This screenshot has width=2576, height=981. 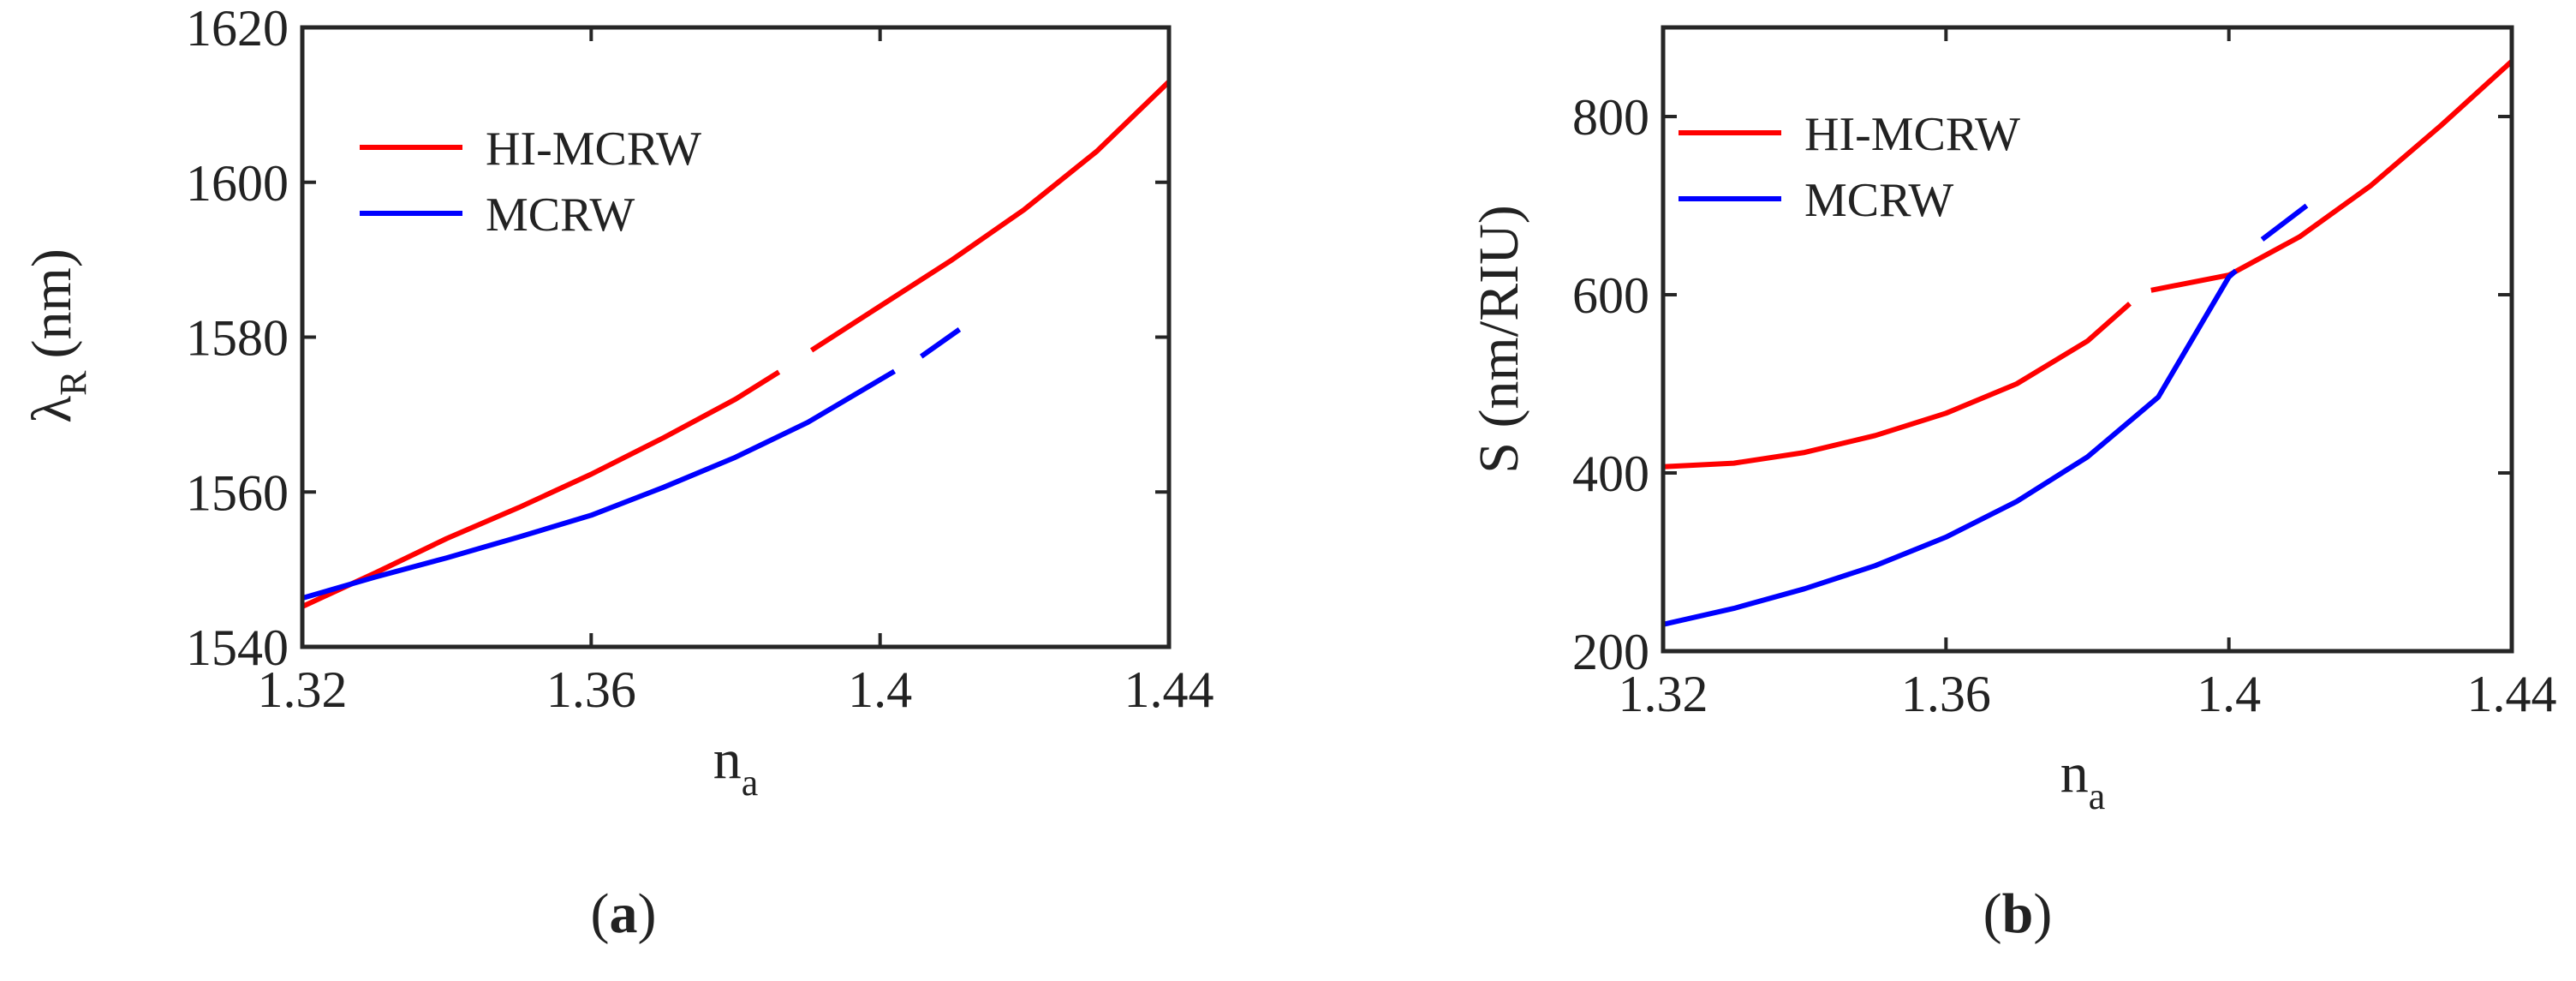 I want to click on panel-a-x-tick-labels: 1.32 1.36 1.4 1.44, so click(x=736, y=689).